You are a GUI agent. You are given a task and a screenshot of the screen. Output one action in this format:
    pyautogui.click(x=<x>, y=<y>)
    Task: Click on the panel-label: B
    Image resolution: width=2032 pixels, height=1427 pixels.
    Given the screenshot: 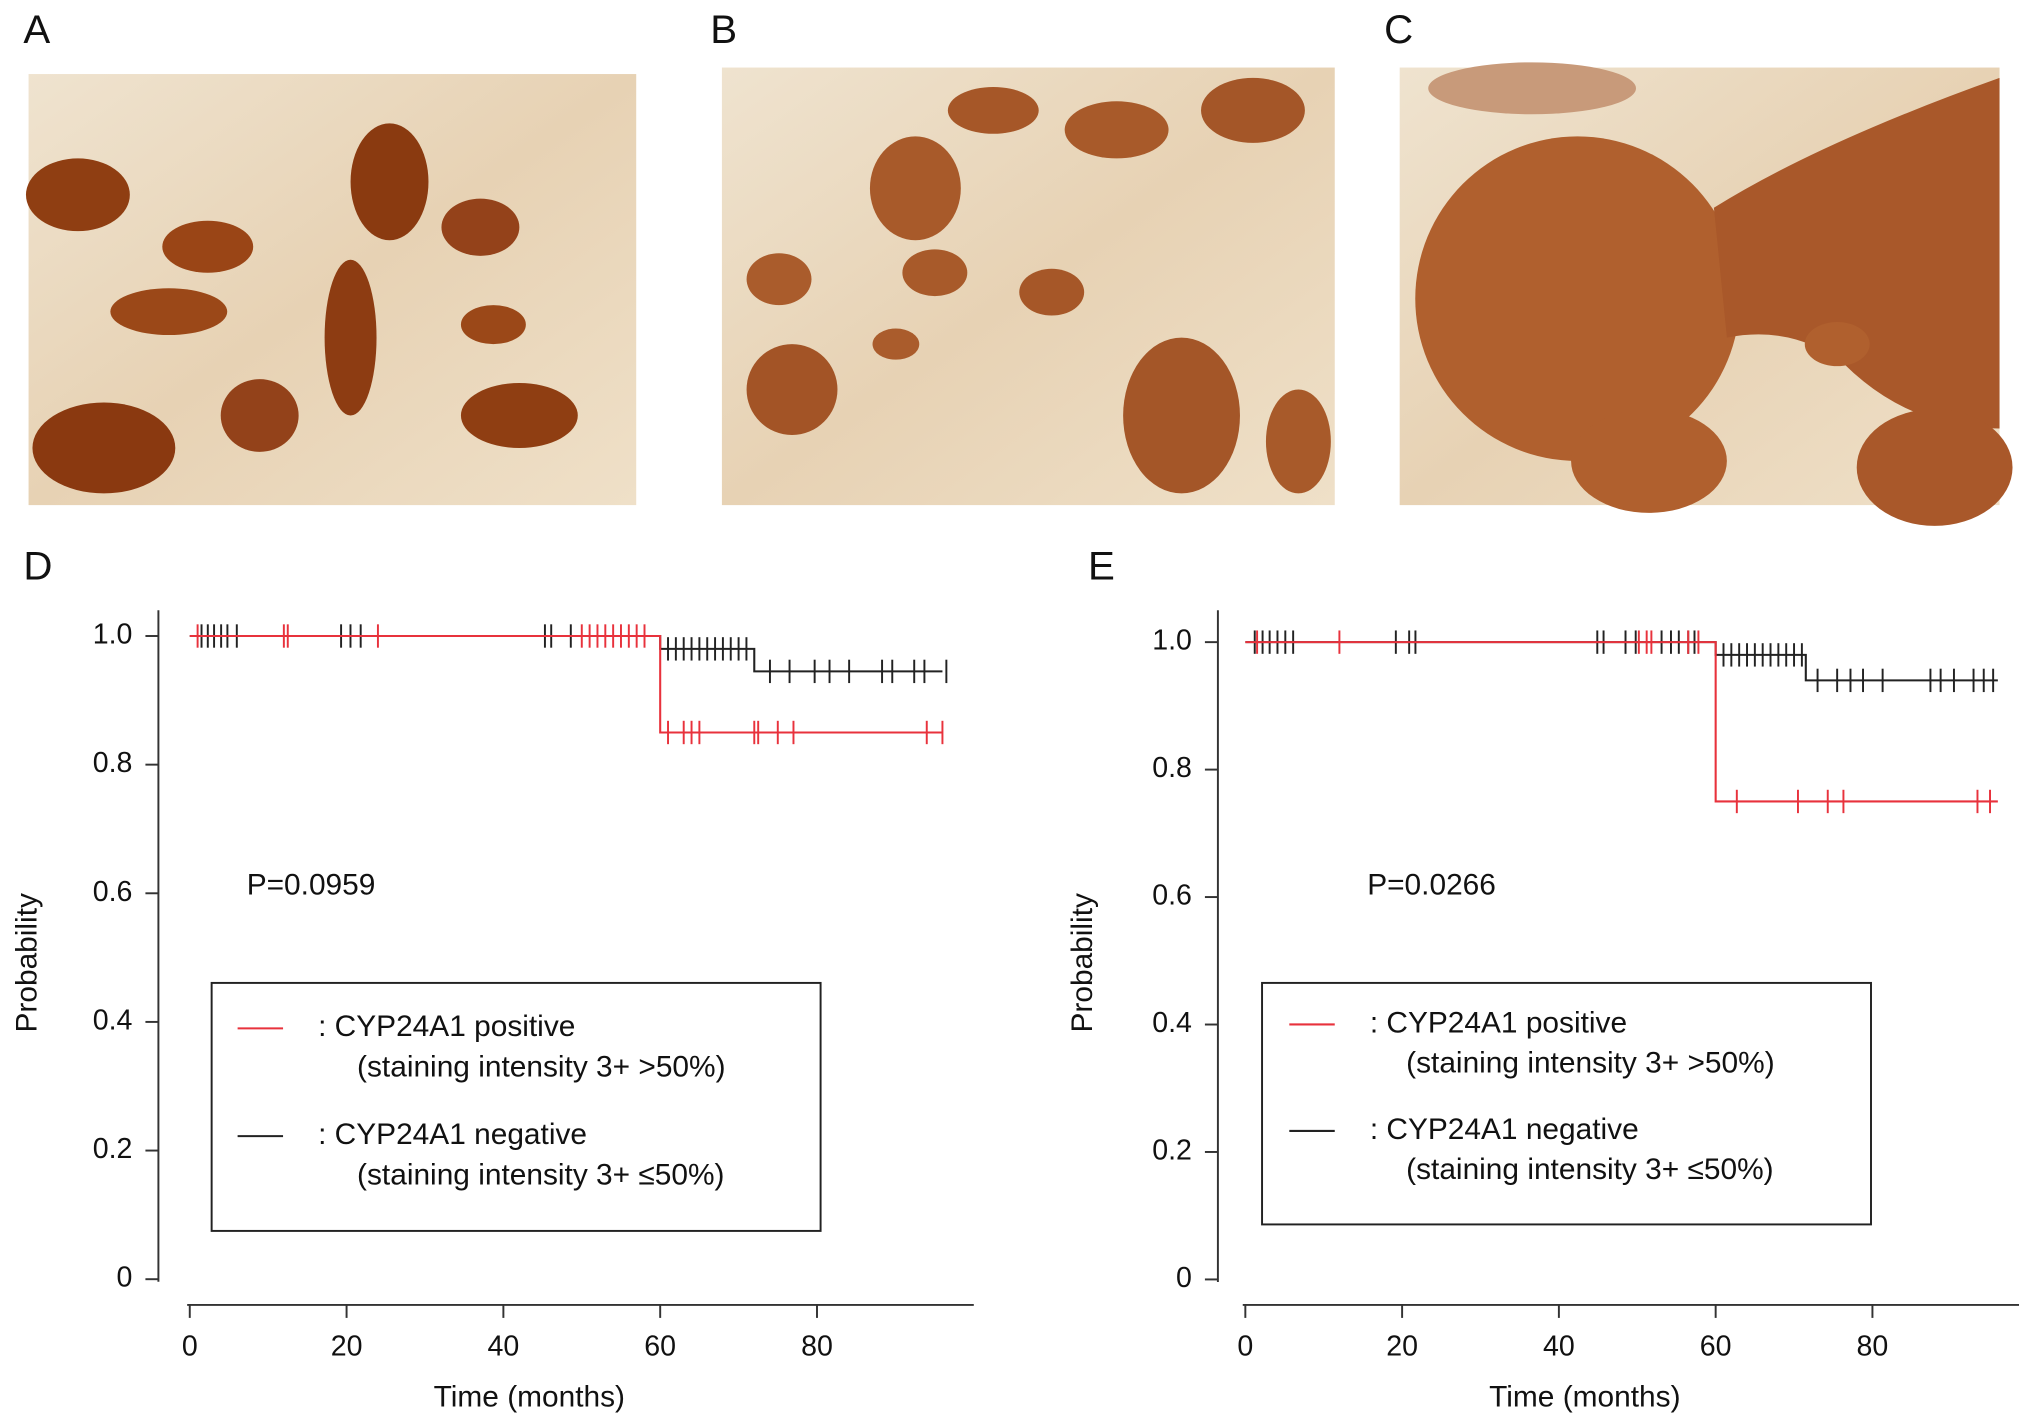 What is the action you would take?
    pyautogui.click(x=723, y=29)
    